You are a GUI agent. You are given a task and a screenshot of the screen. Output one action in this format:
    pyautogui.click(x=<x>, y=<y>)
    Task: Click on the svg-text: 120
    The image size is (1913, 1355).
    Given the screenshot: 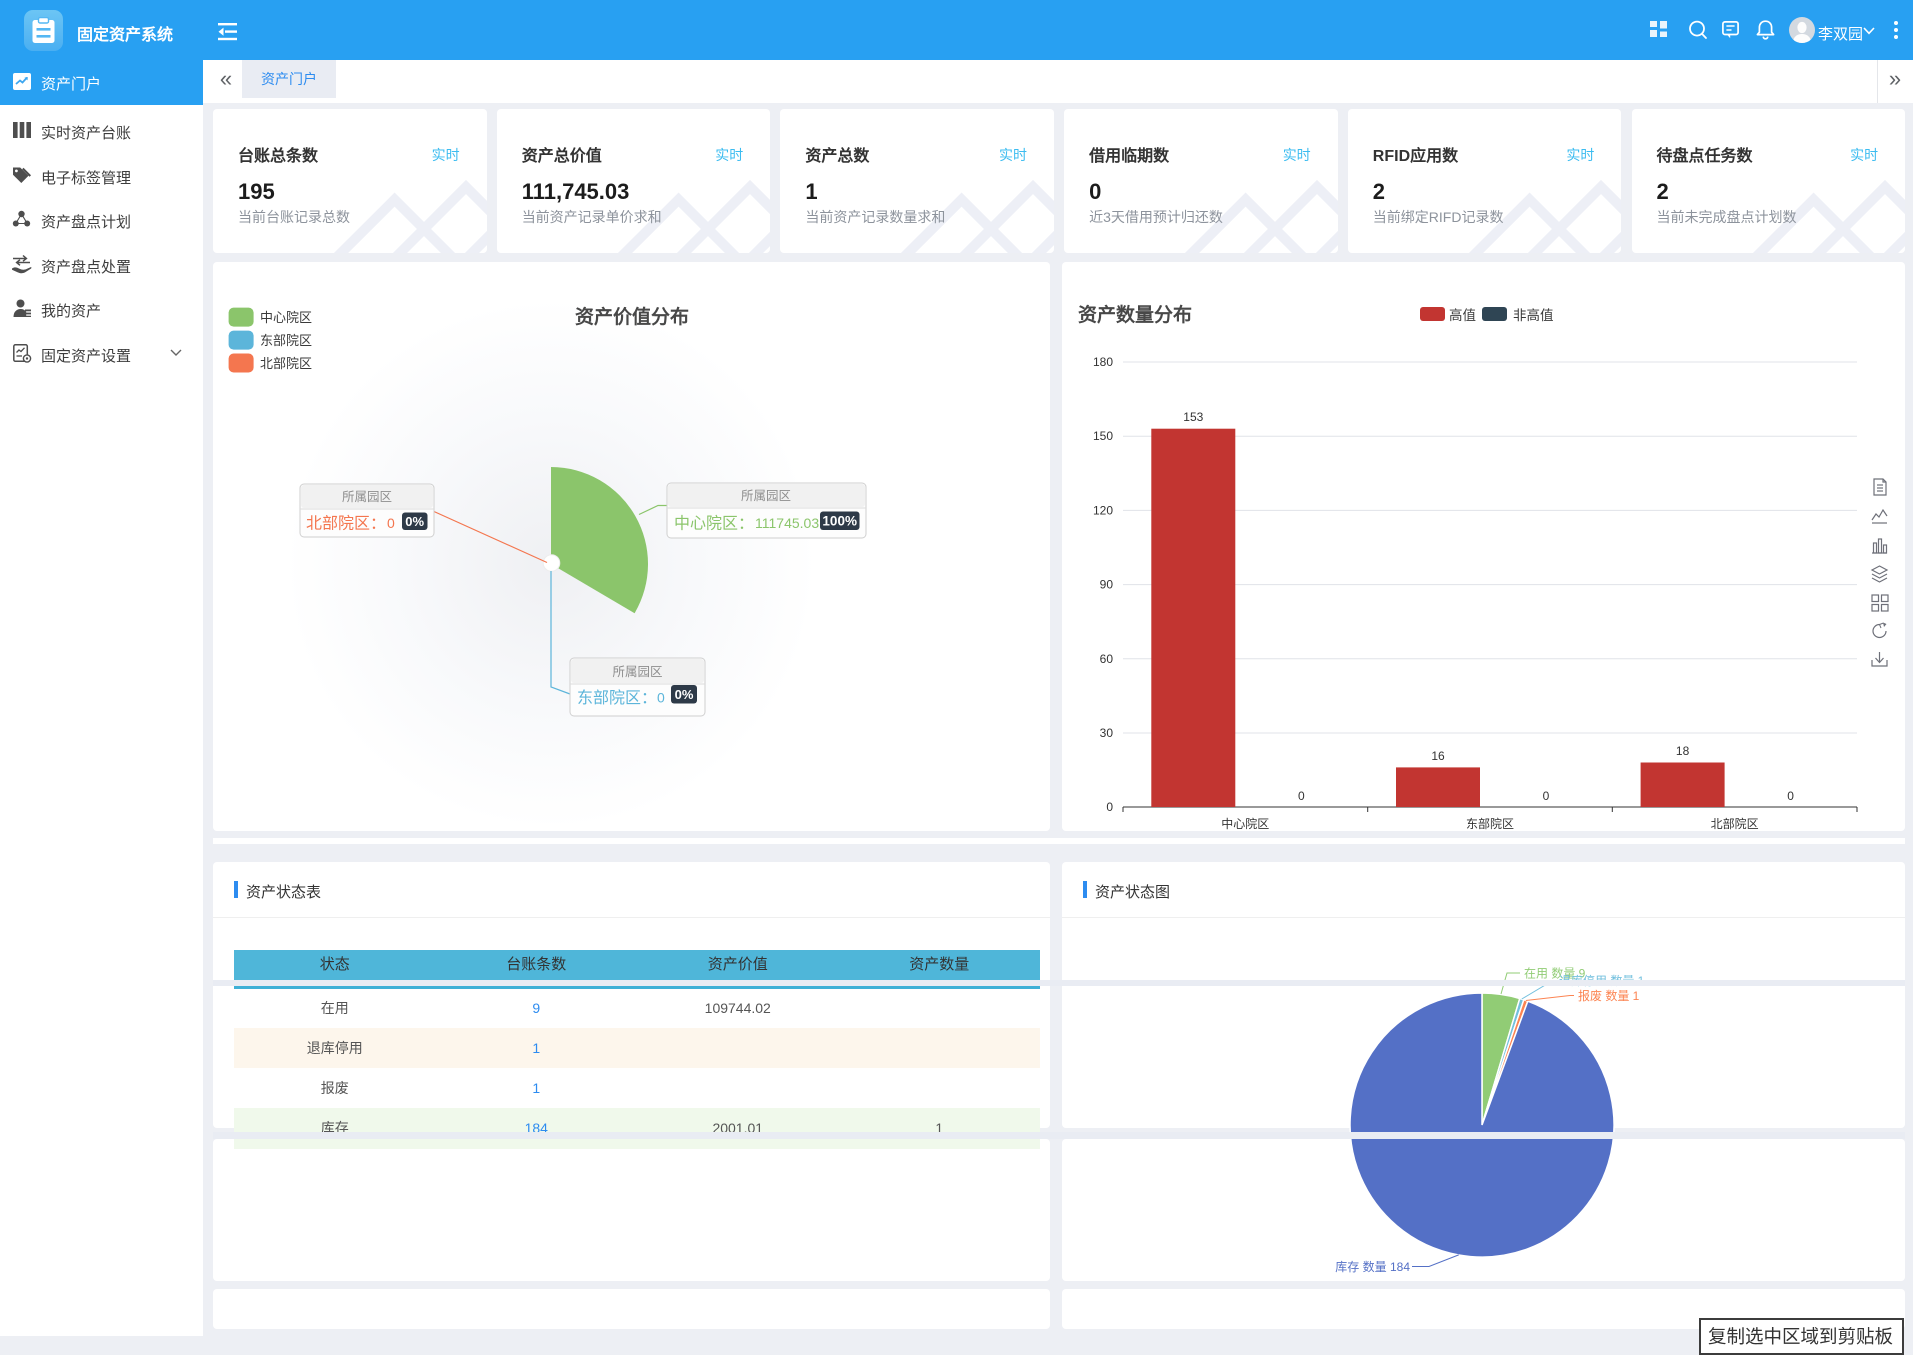 What is the action you would take?
    pyautogui.click(x=1103, y=510)
    